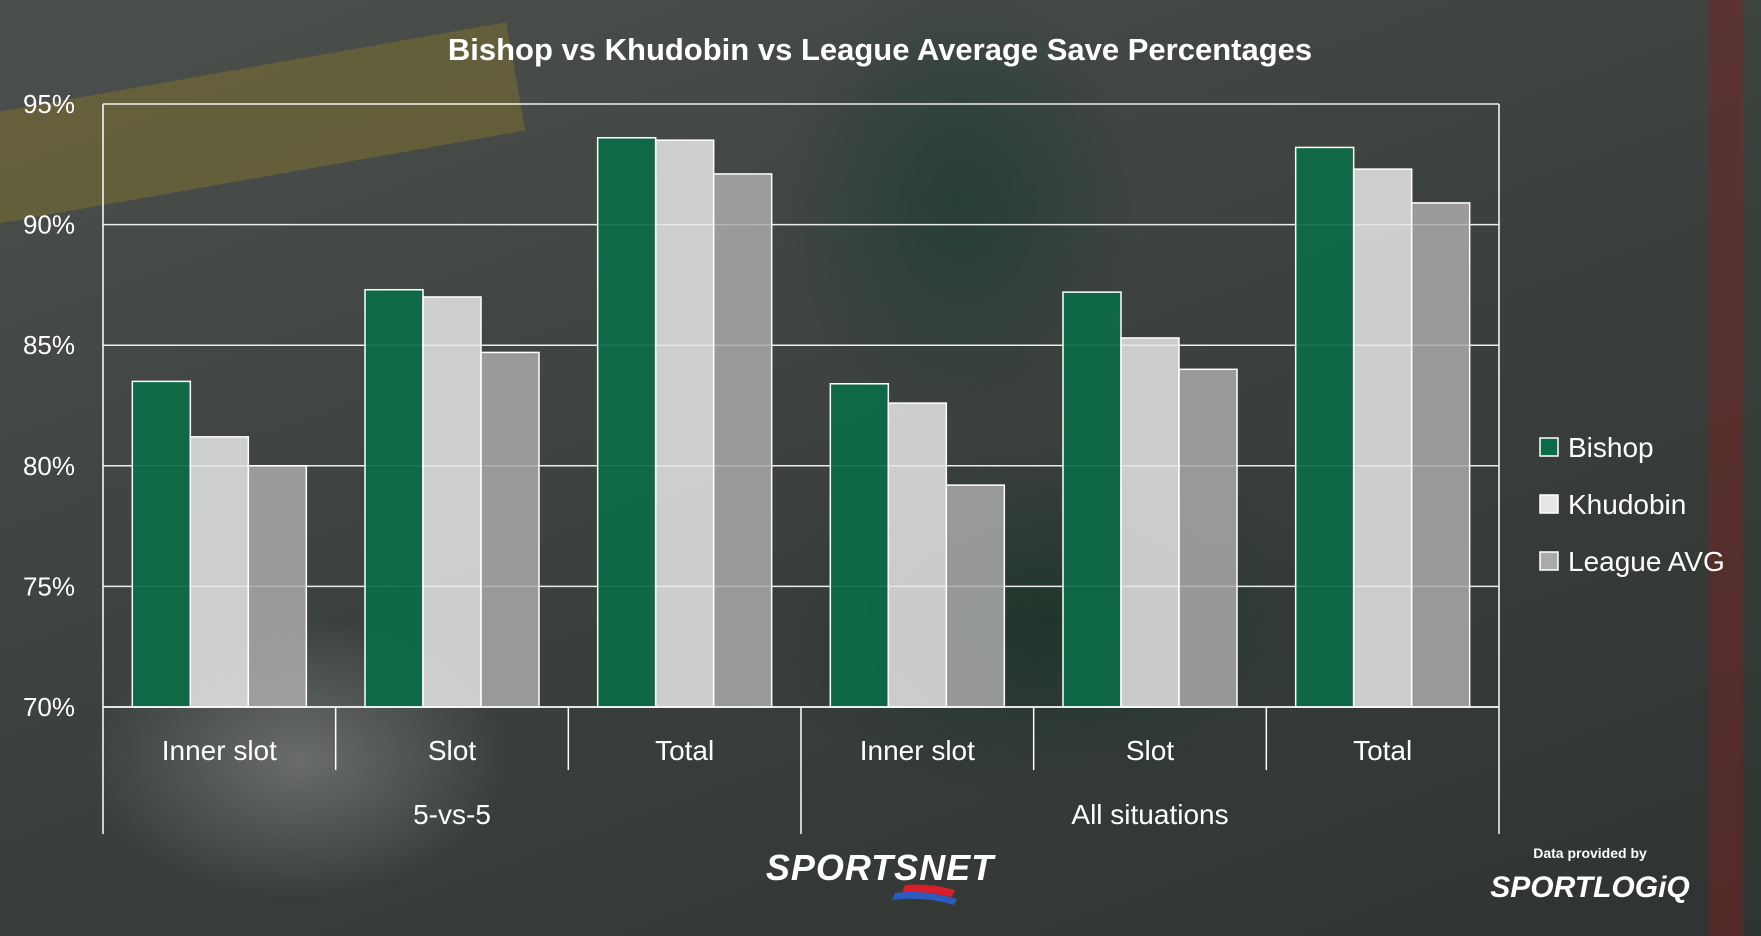 The image size is (1761, 936). What do you see at coordinates (452, 814) in the screenshot?
I see `group-label: 5-vs-5` at bounding box center [452, 814].